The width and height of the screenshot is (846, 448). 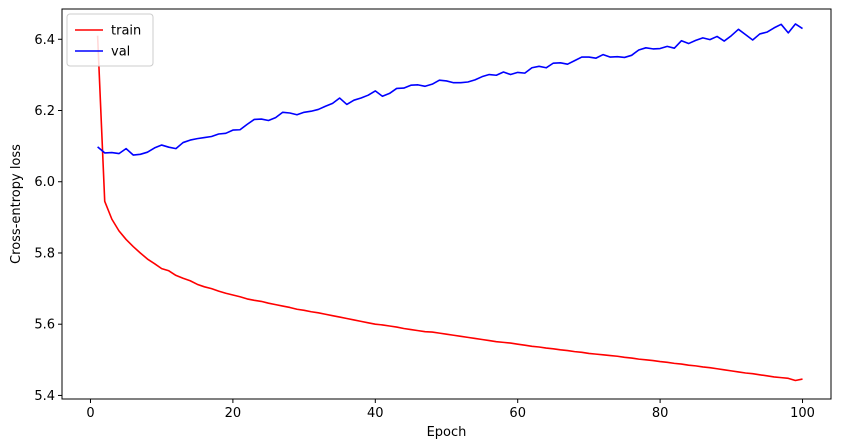 I want to click on legend-label-train: train, so click(x=126, y=31).